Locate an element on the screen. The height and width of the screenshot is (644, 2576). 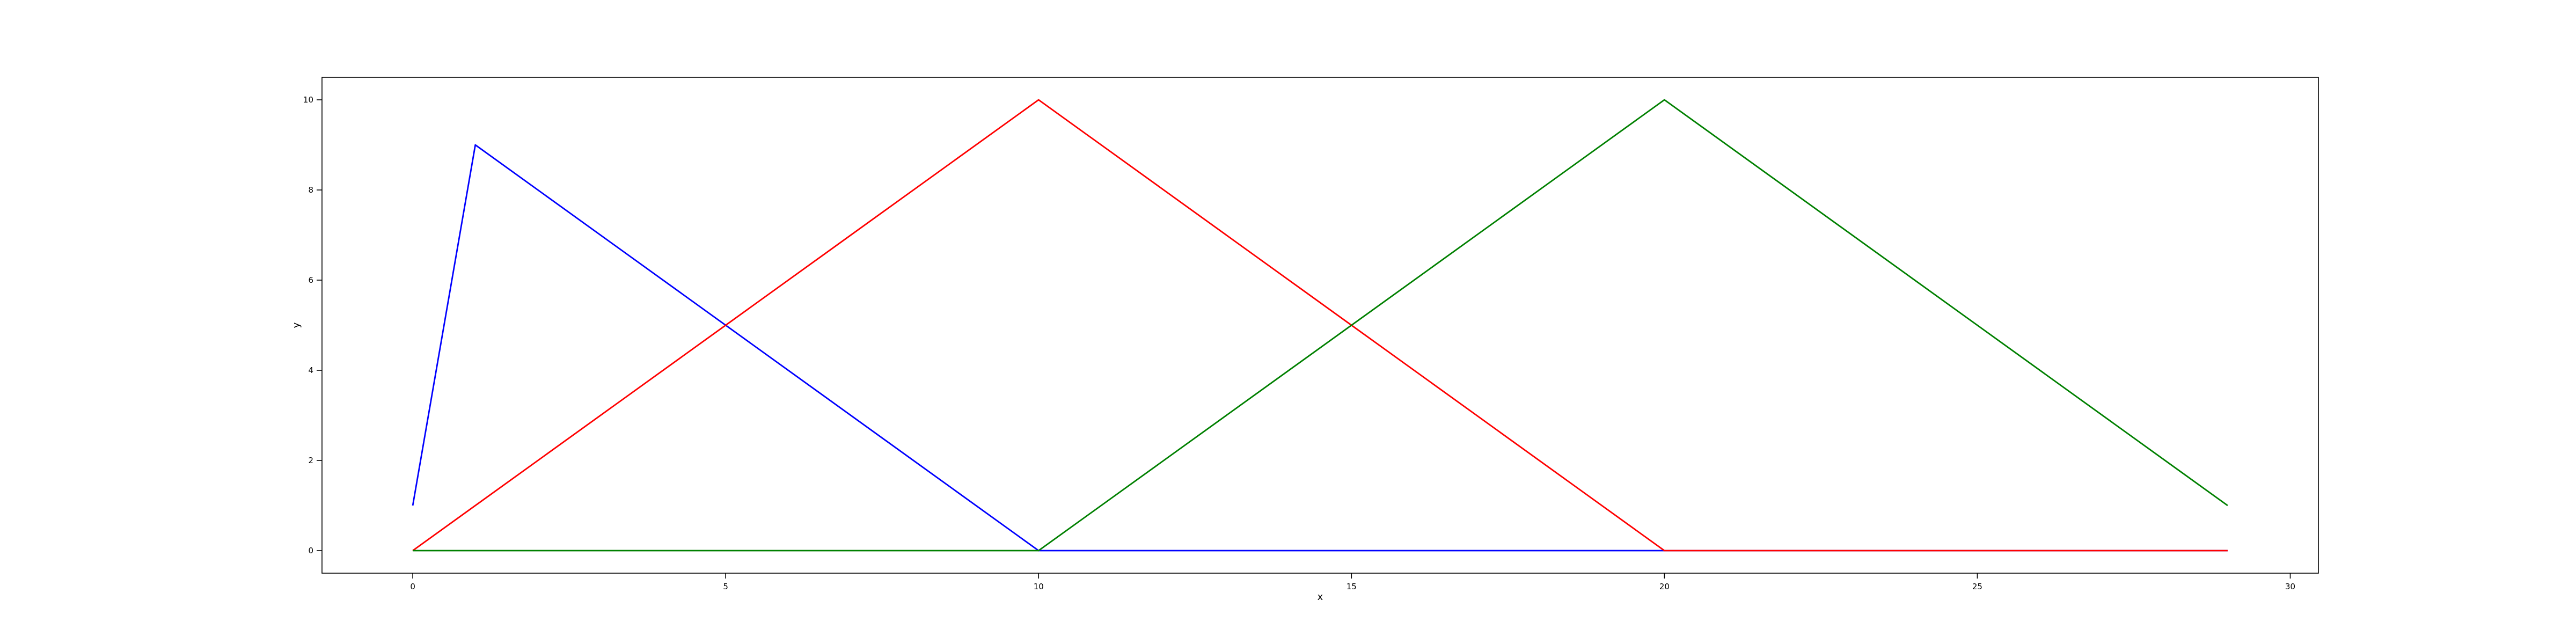
y-tick-label: 4 is located at coordinates (310, 370).